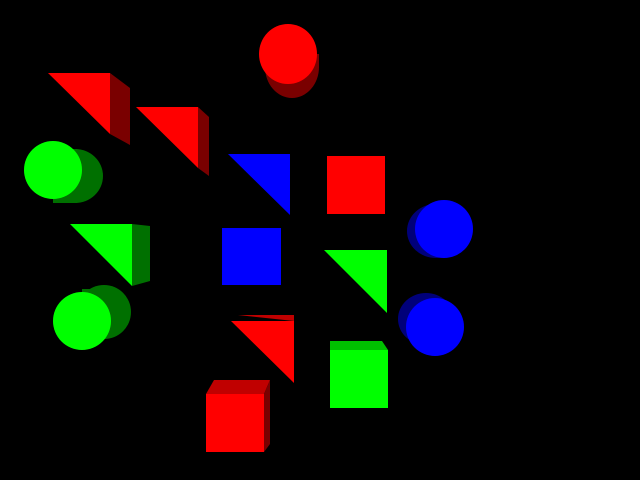 This screenshot has height=480, width=640. Describe the element at coordinates (251, 256) in the screenshot. I see `blue-cube` at that location.